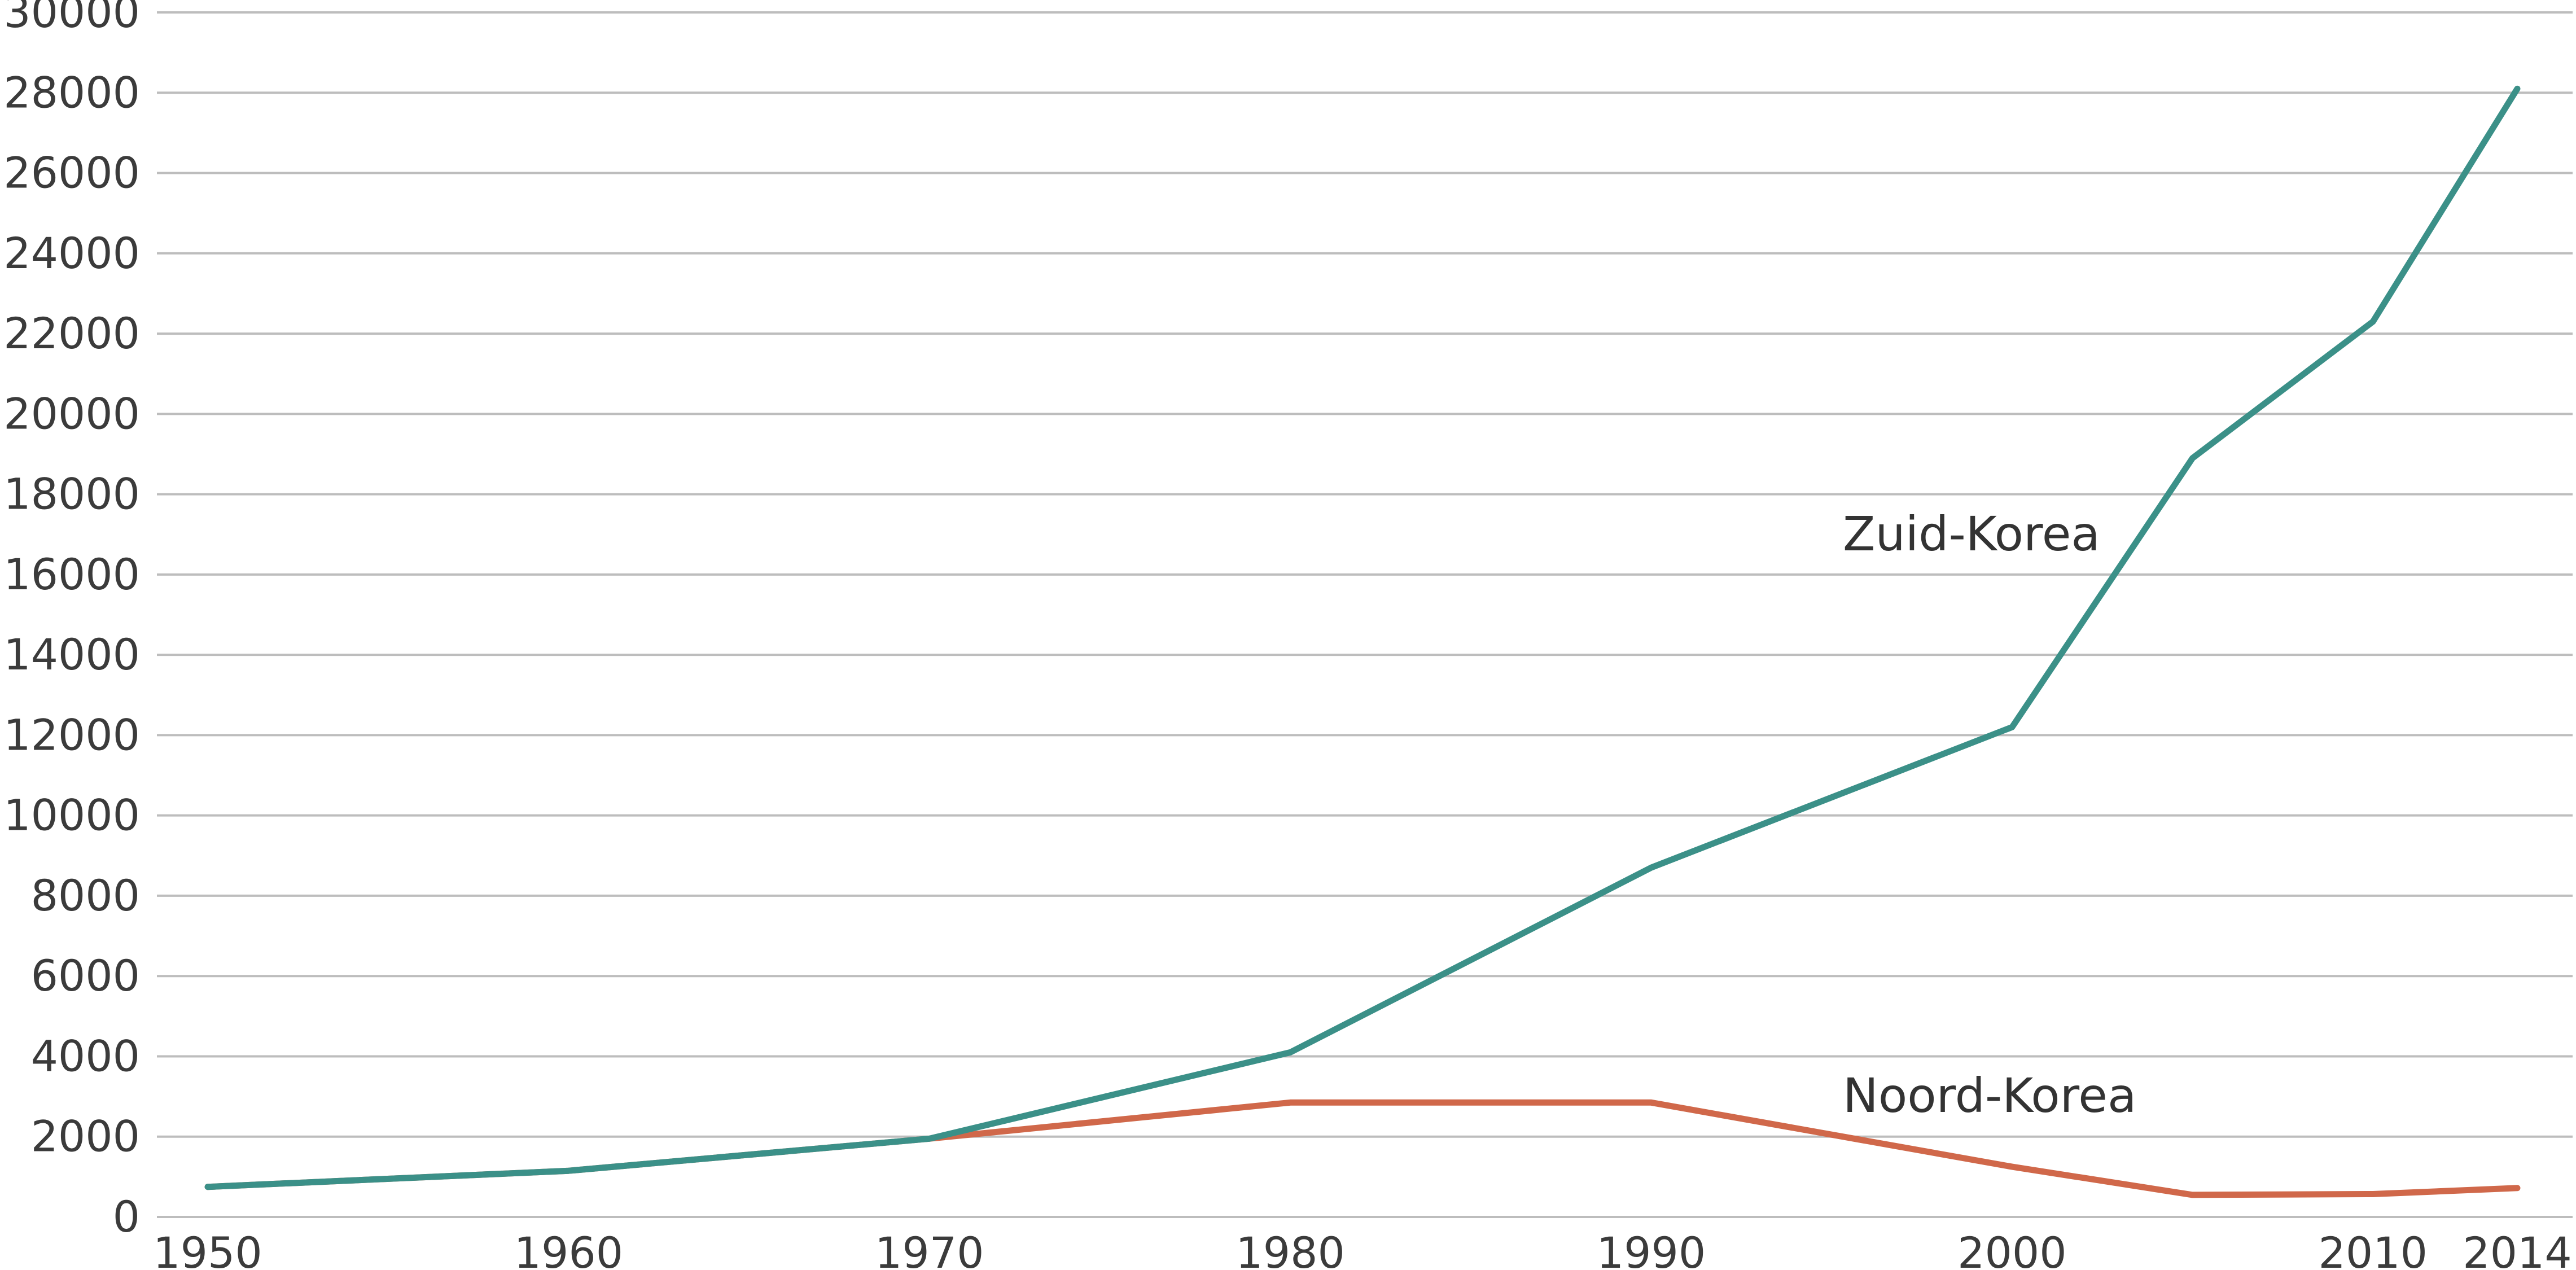  Describe the element at coordinates (71, 815) in the screenshot. I see `y-tick-label: 10000` at that location.